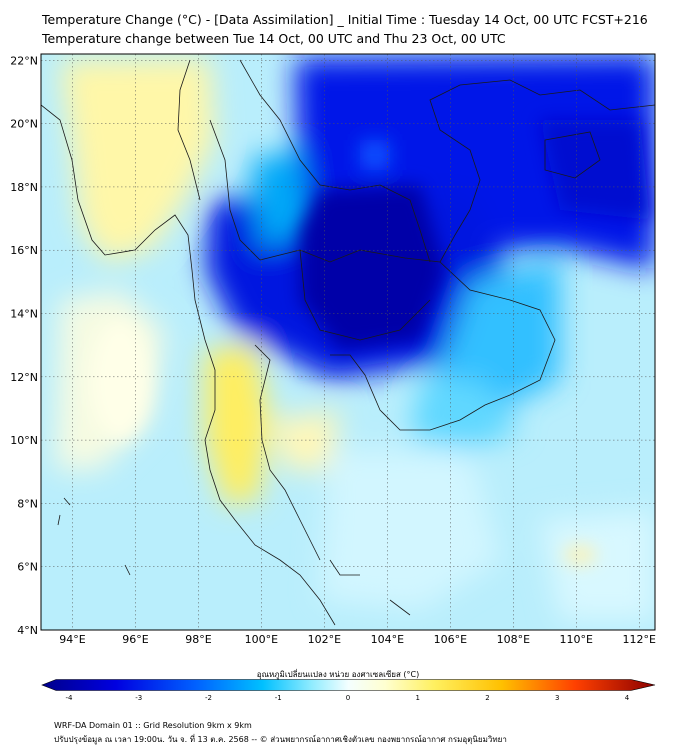 The image size is (676, 756). I want to click on longitude-label: 102°E, so click(324, 639).